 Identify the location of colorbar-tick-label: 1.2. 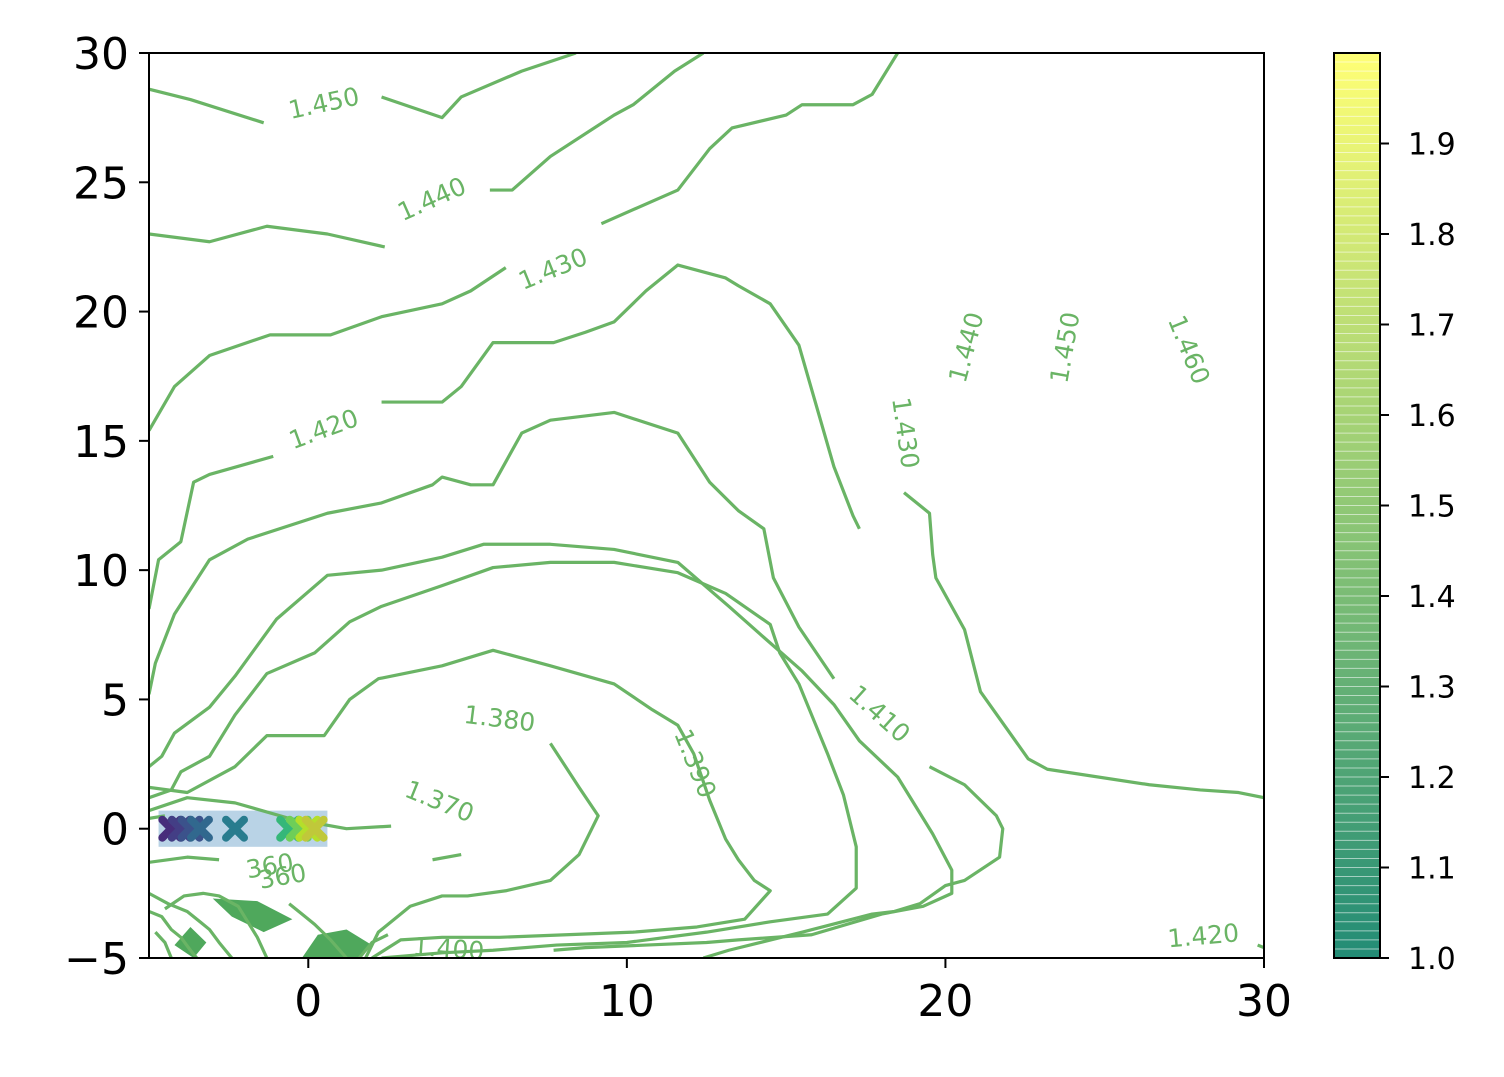
(1432, 778).